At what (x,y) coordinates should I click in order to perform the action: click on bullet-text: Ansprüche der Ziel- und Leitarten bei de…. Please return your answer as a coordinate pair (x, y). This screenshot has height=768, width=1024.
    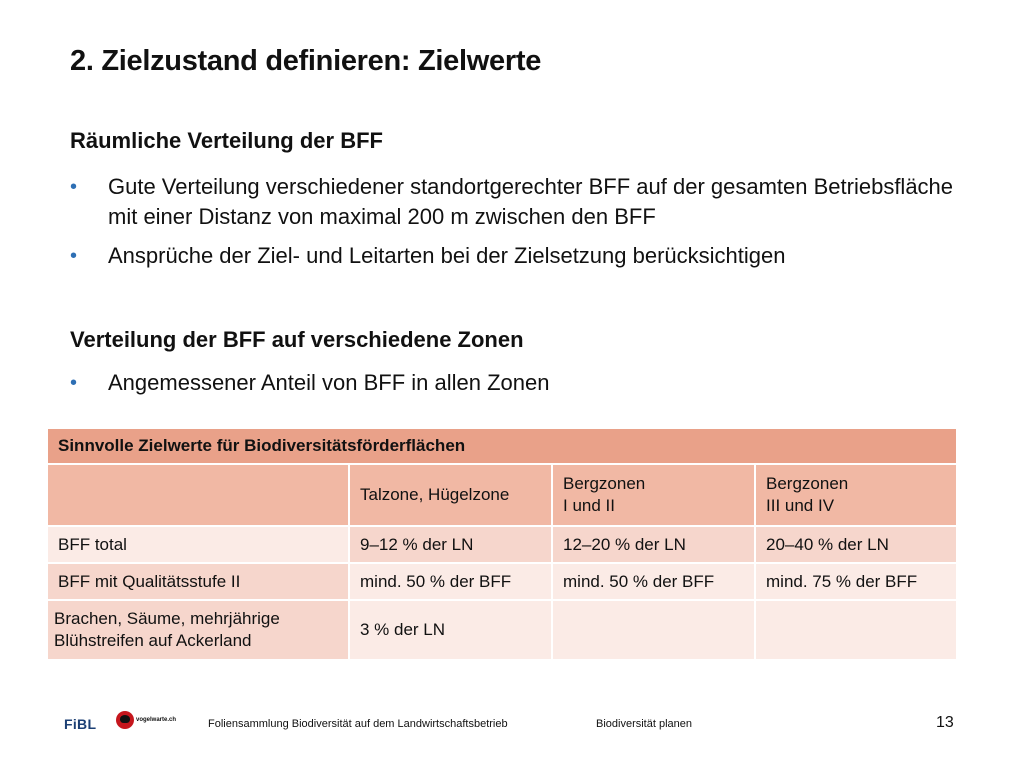
    Looking at the image, I should click on (447, 255).